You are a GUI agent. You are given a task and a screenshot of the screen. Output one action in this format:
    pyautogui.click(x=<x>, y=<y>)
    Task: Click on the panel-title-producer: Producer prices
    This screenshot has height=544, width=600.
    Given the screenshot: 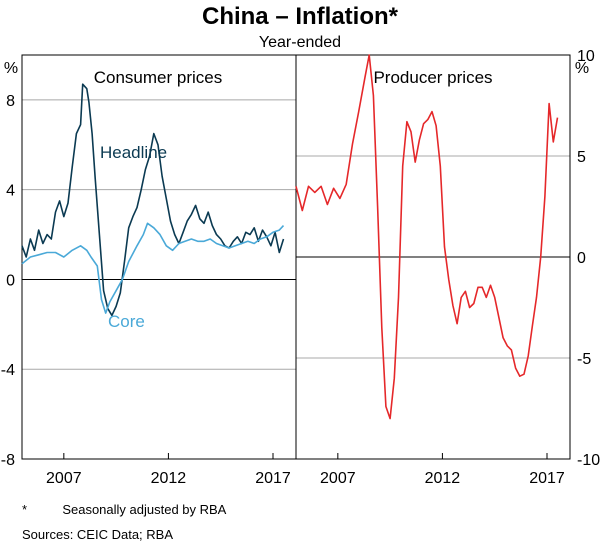 What is the action you would take?
    pyautogui.click(x=432, y=77)
    